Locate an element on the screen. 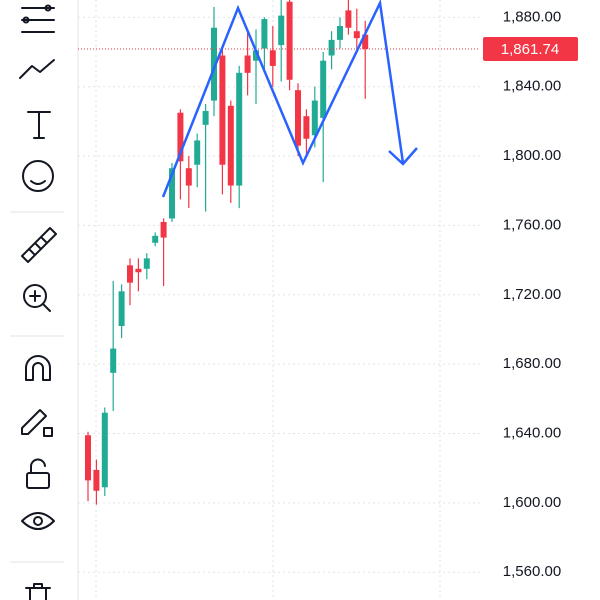 The width and height of the screenshot is (600, 600). eye-pupil is located at coordinates (38, 521).